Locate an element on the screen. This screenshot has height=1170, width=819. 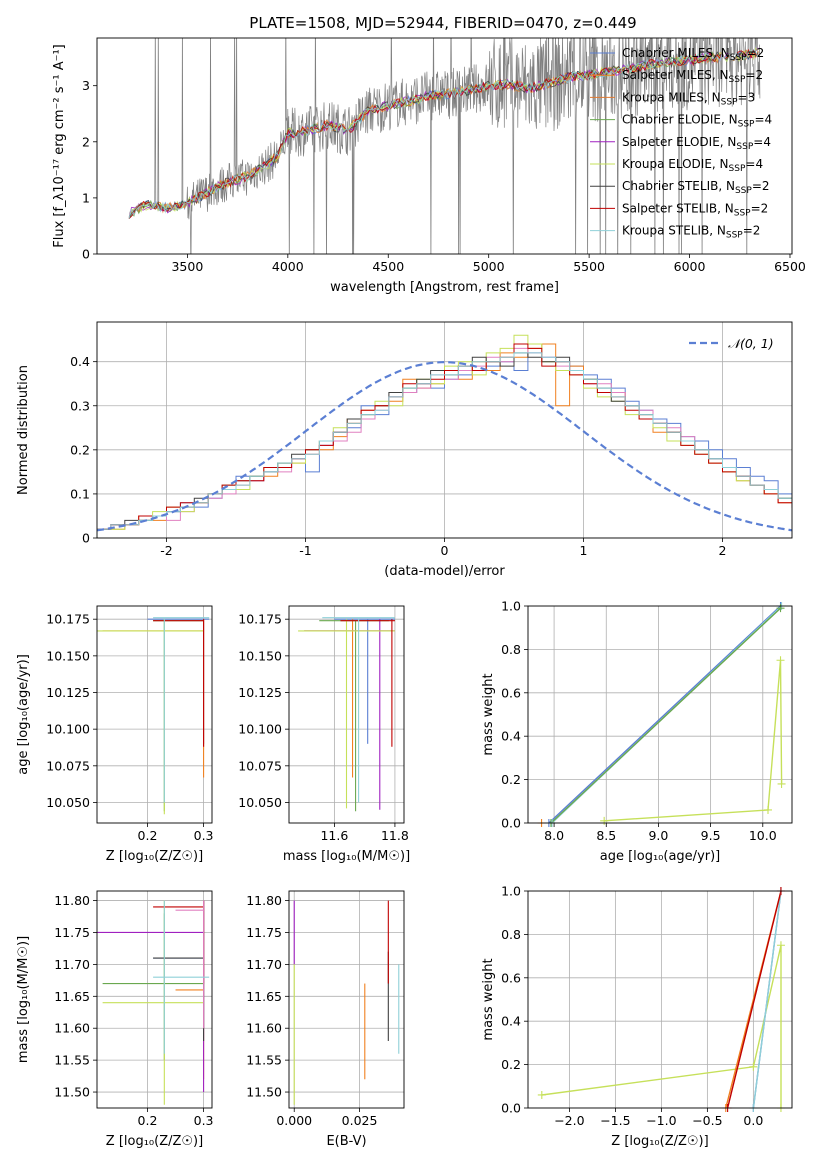
y-tick-label: 10.175 is located at coordinates (260, 619).